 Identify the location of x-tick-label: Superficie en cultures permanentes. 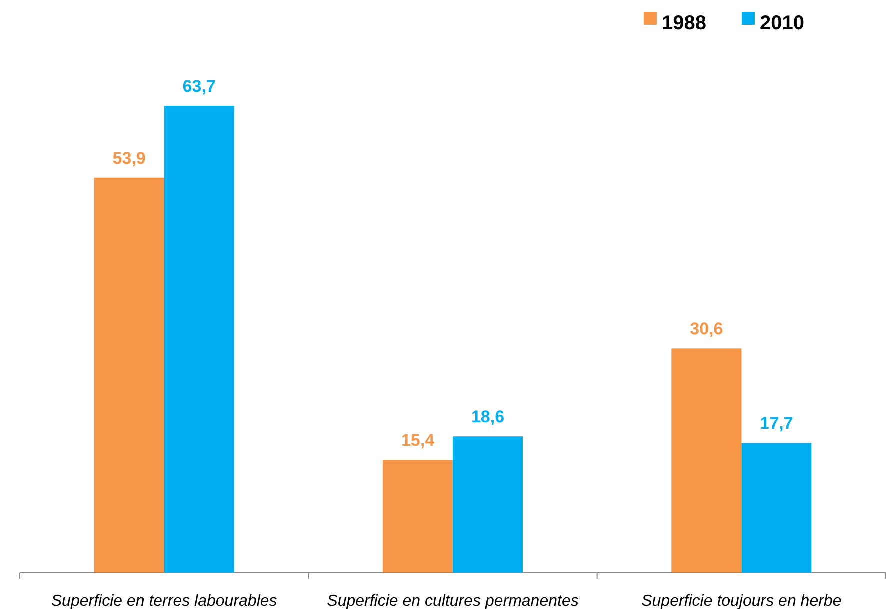
(453, 601).